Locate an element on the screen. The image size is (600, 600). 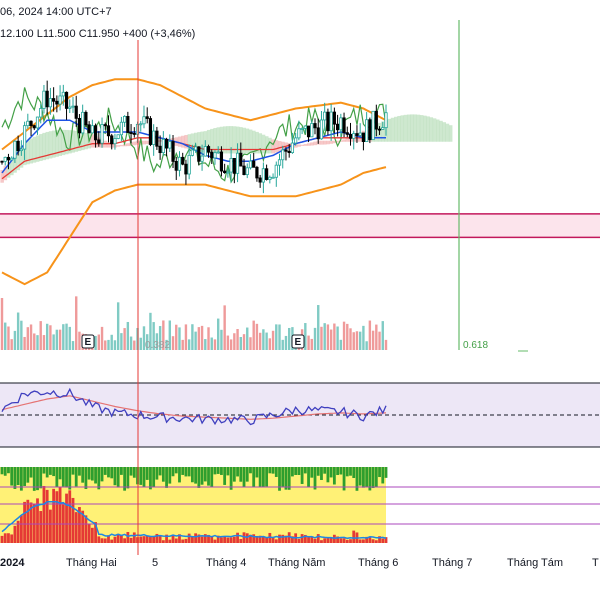
rsi-line is located at coordinates (194, 406).